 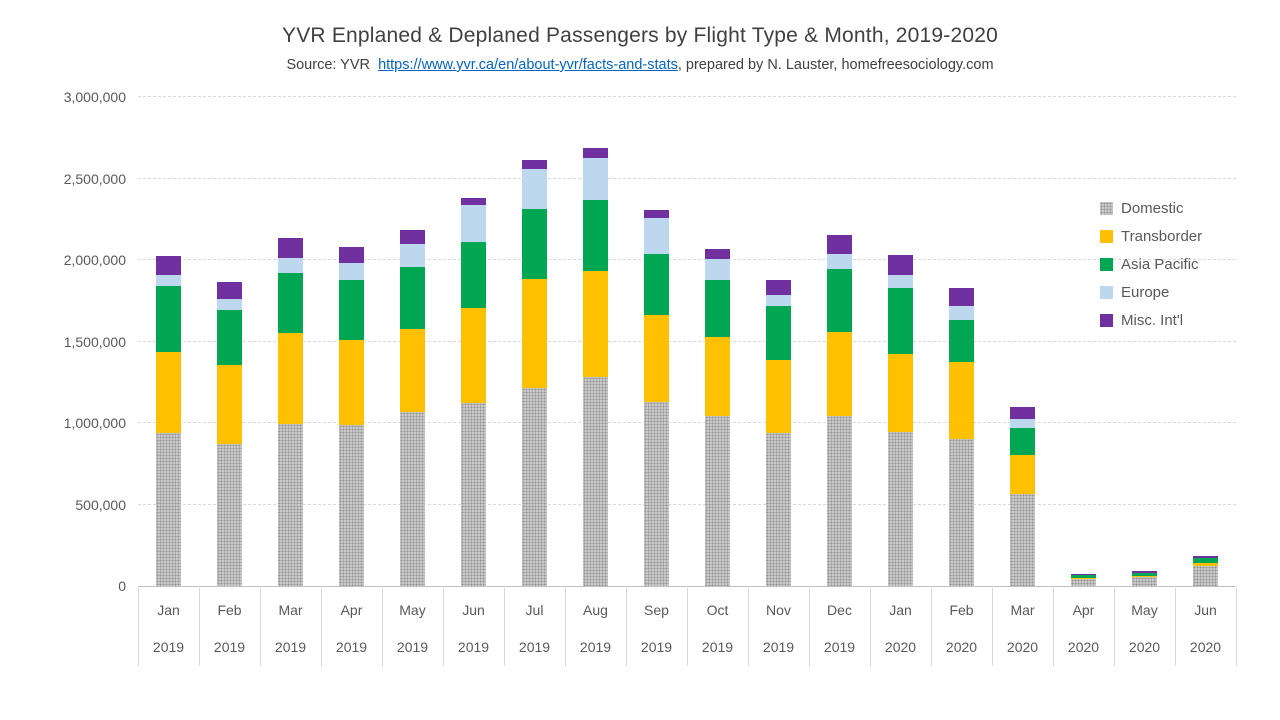 I want to click on x-tick-label-month: Oct, so click(x=717, y=610).